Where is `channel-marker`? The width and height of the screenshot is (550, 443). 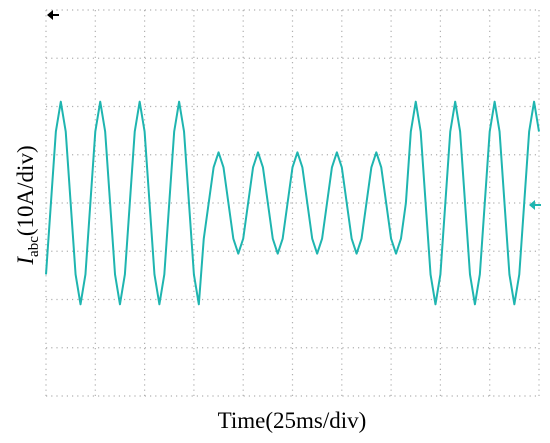
channel-marker is located at coordinates (535, 205).